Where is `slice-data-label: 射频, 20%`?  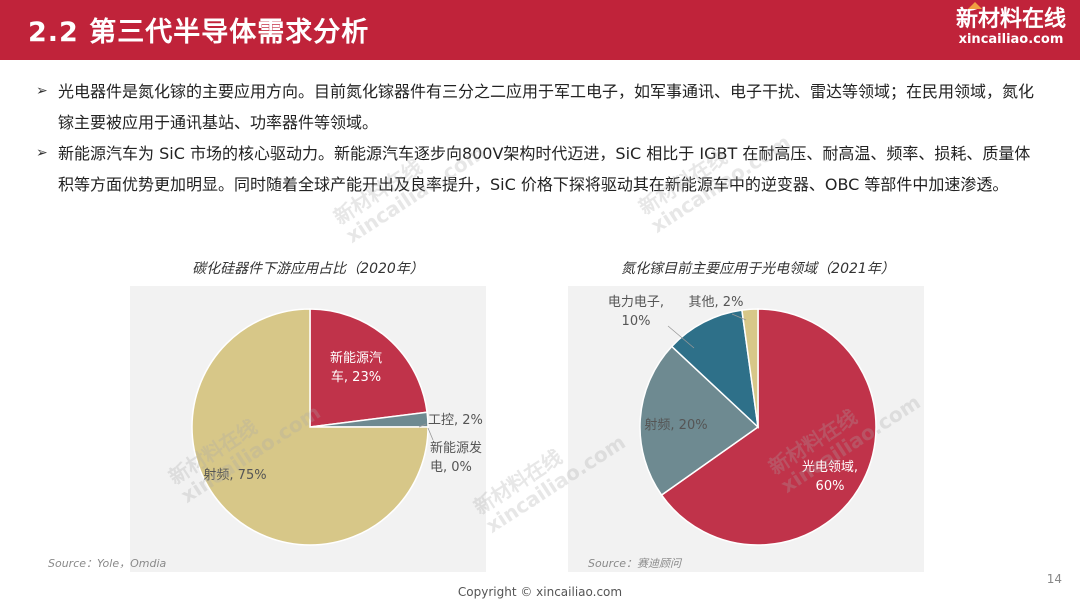 slice-data-label: 射频, 20% is located at coordinates (675, 425).